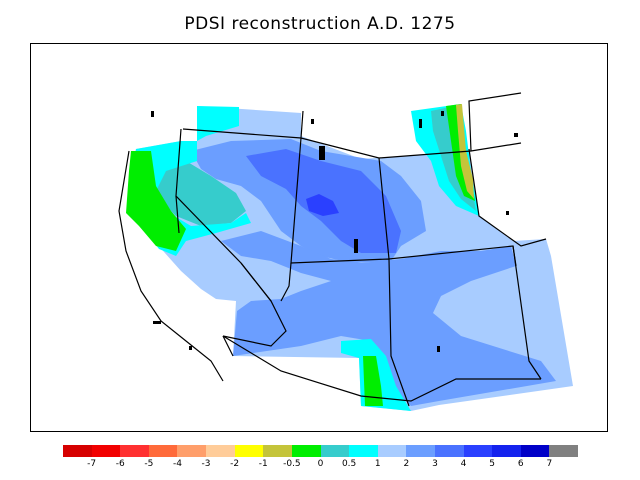 This screenshot has width=640, height=480. What do you see at coordinates (120, 464) in the screenshot?
I see `colorbar-tick-label: -6` at bounding box center [120, 464].